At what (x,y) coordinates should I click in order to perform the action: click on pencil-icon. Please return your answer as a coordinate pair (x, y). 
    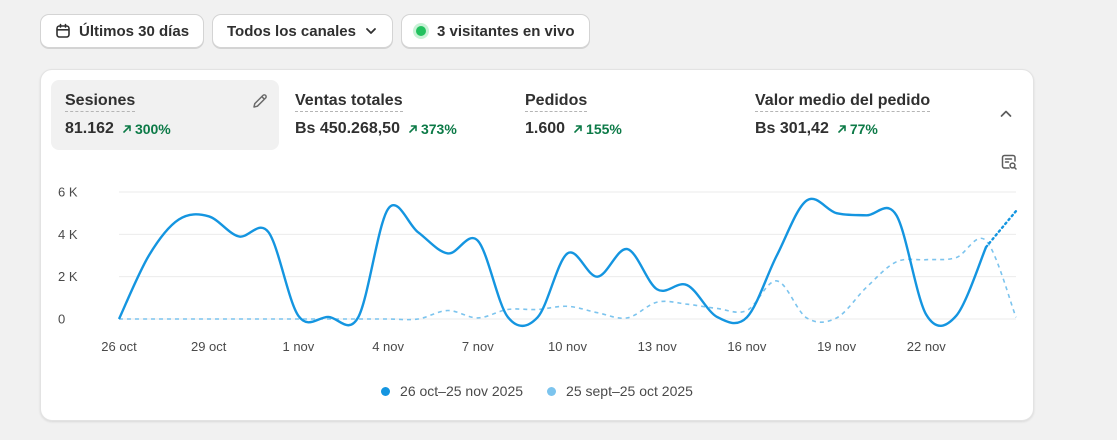
    Looking at the image, I should click on (260, 103).